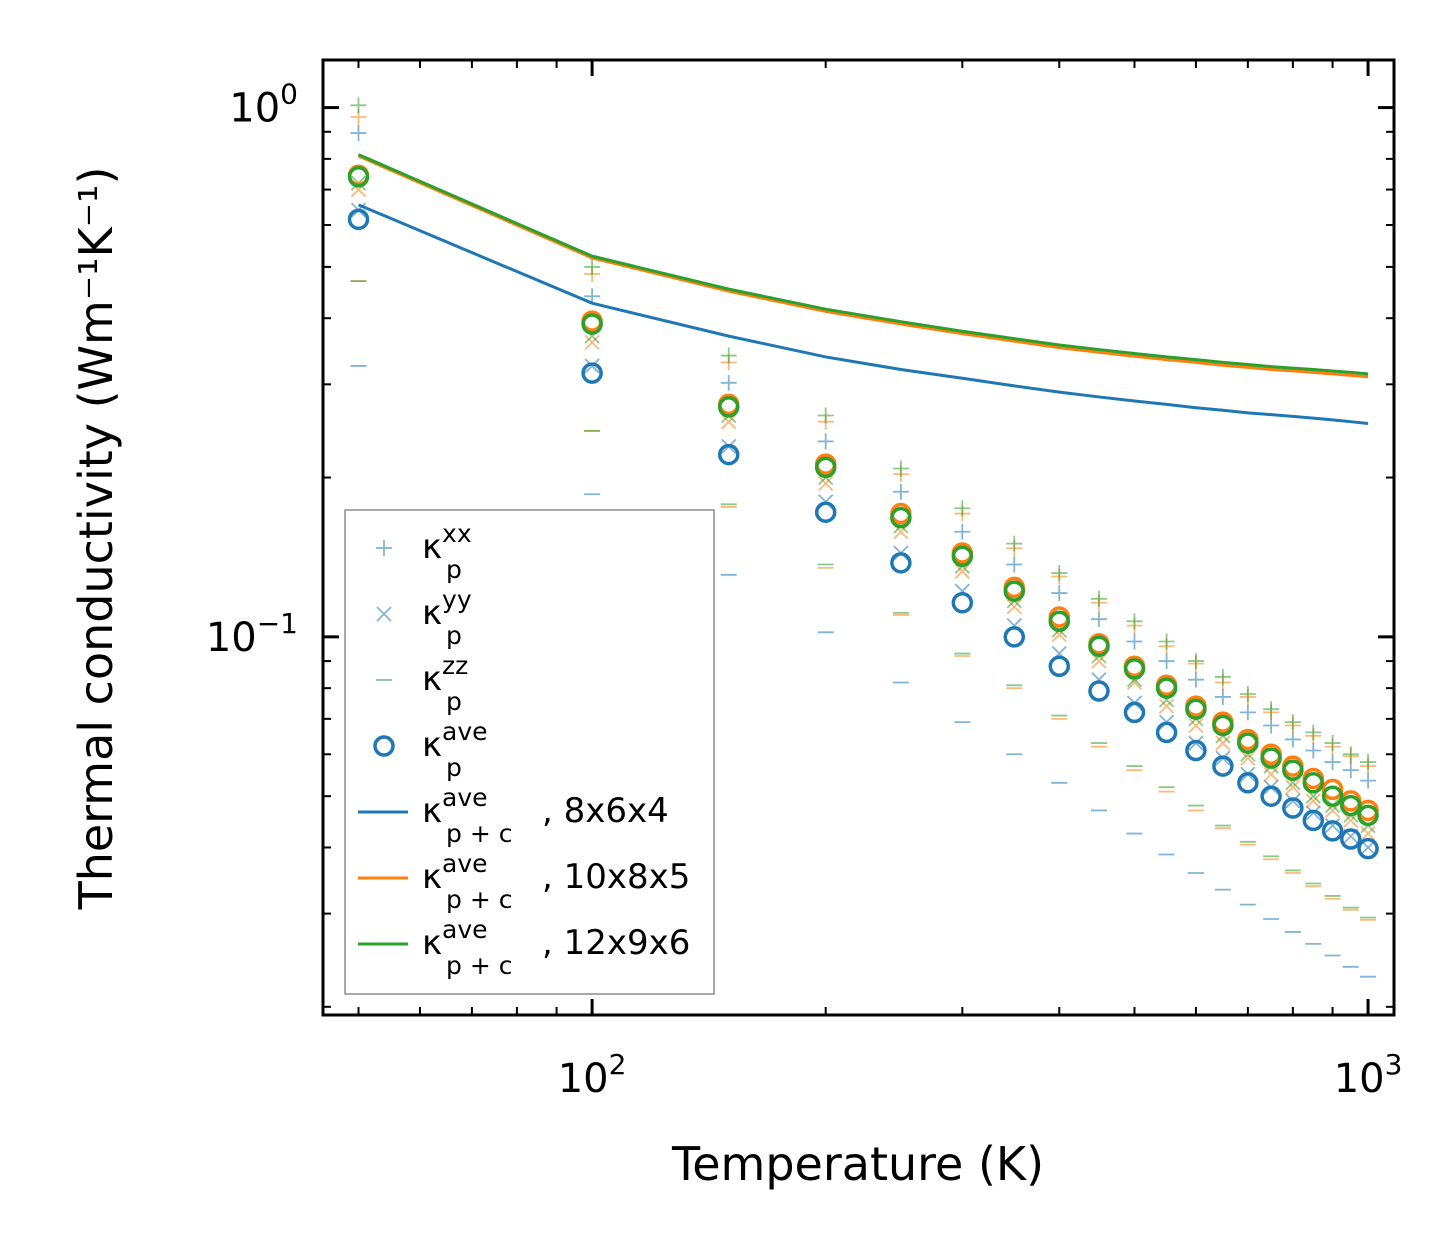 Image resolution: width=1454 pixels, height=1254 pixels. Describe the element at coordinates (863, 314) in the screenshot. I see `line-8x6x4` at that location.